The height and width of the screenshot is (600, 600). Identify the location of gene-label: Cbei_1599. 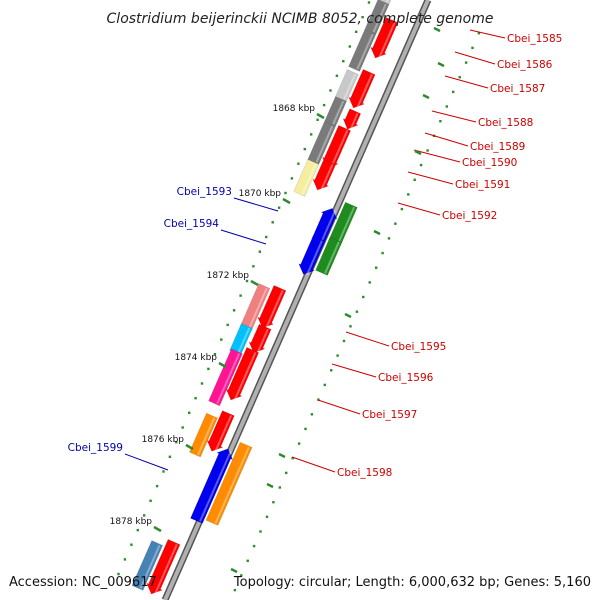
(95, 448).